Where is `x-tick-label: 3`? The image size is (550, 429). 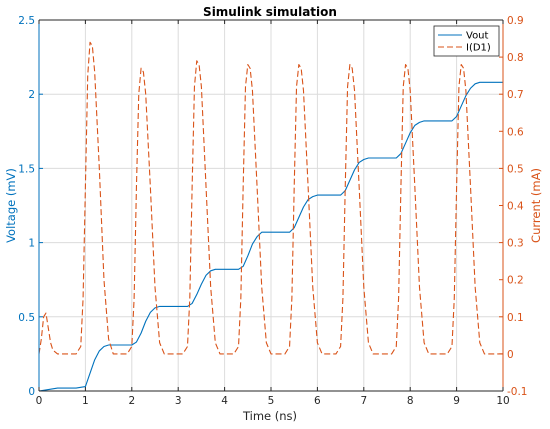
x-tick-label: 3 is located at coordinates (178, 401).